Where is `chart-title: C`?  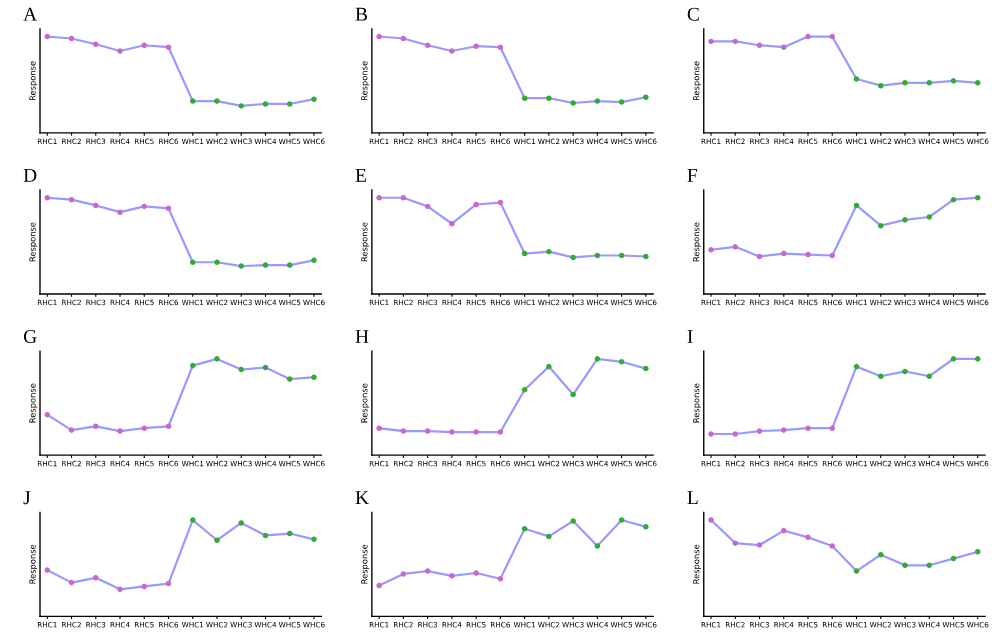
chart-title: C is located at coordinates (693, 14).